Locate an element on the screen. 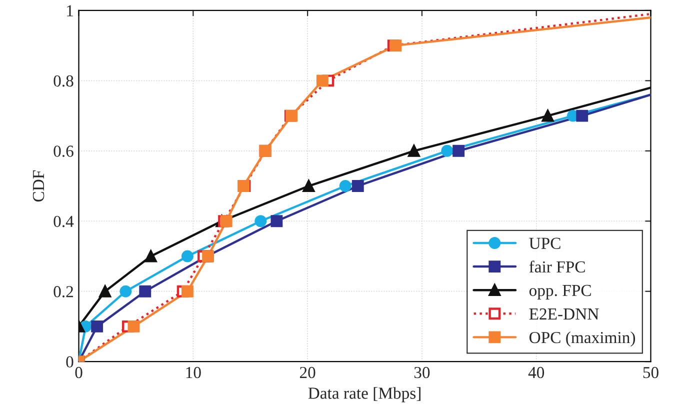 The image size is (685, 418). x-tick-label: 20 is located at coordinates (308, 372).